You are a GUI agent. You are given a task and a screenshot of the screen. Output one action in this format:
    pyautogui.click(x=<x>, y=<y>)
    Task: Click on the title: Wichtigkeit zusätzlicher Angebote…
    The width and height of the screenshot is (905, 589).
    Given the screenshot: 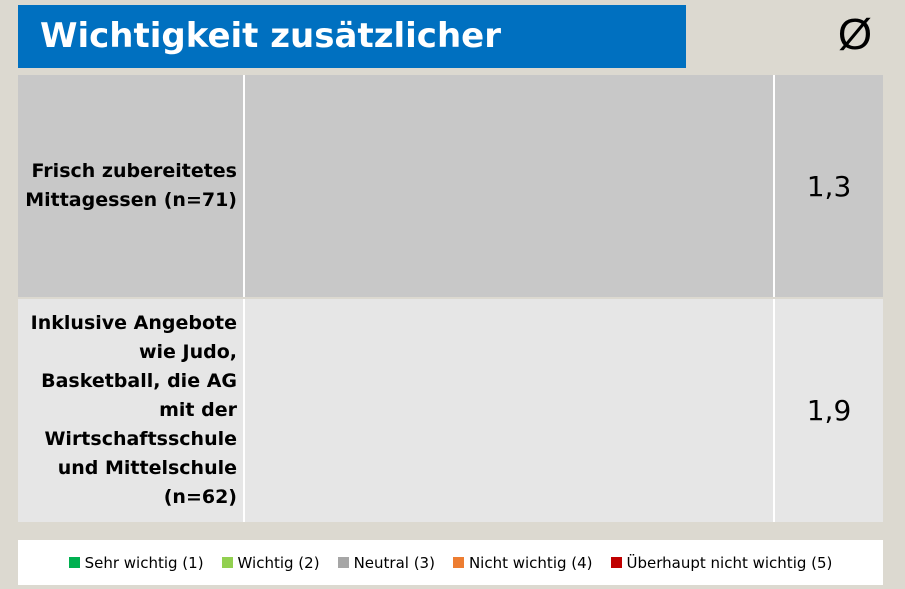 What is the action you would take?
    pyautogui.click(x=352, y=62)
    